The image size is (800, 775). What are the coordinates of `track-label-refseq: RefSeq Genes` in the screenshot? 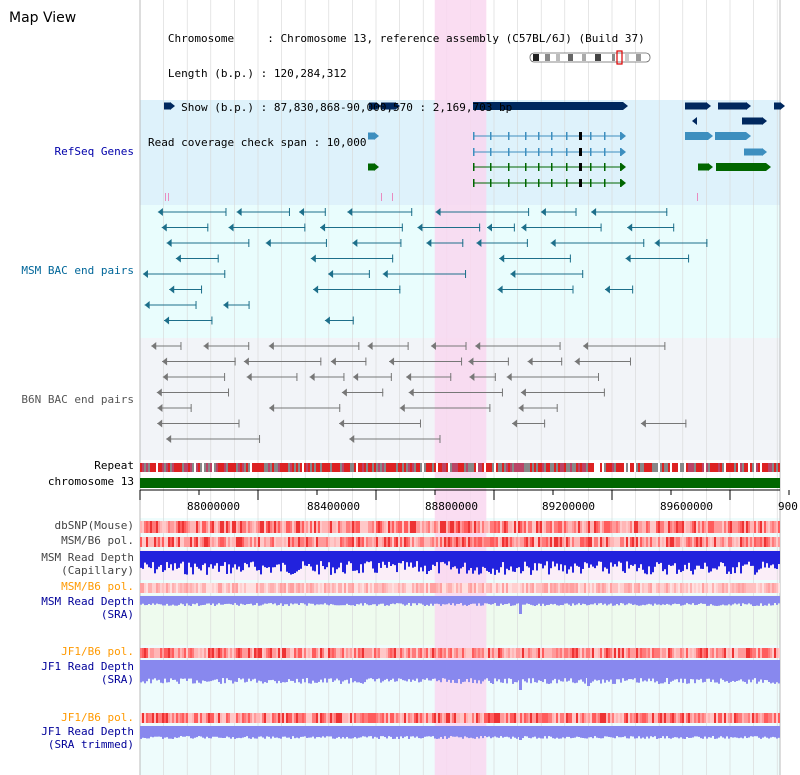 It's located at (94, 151).